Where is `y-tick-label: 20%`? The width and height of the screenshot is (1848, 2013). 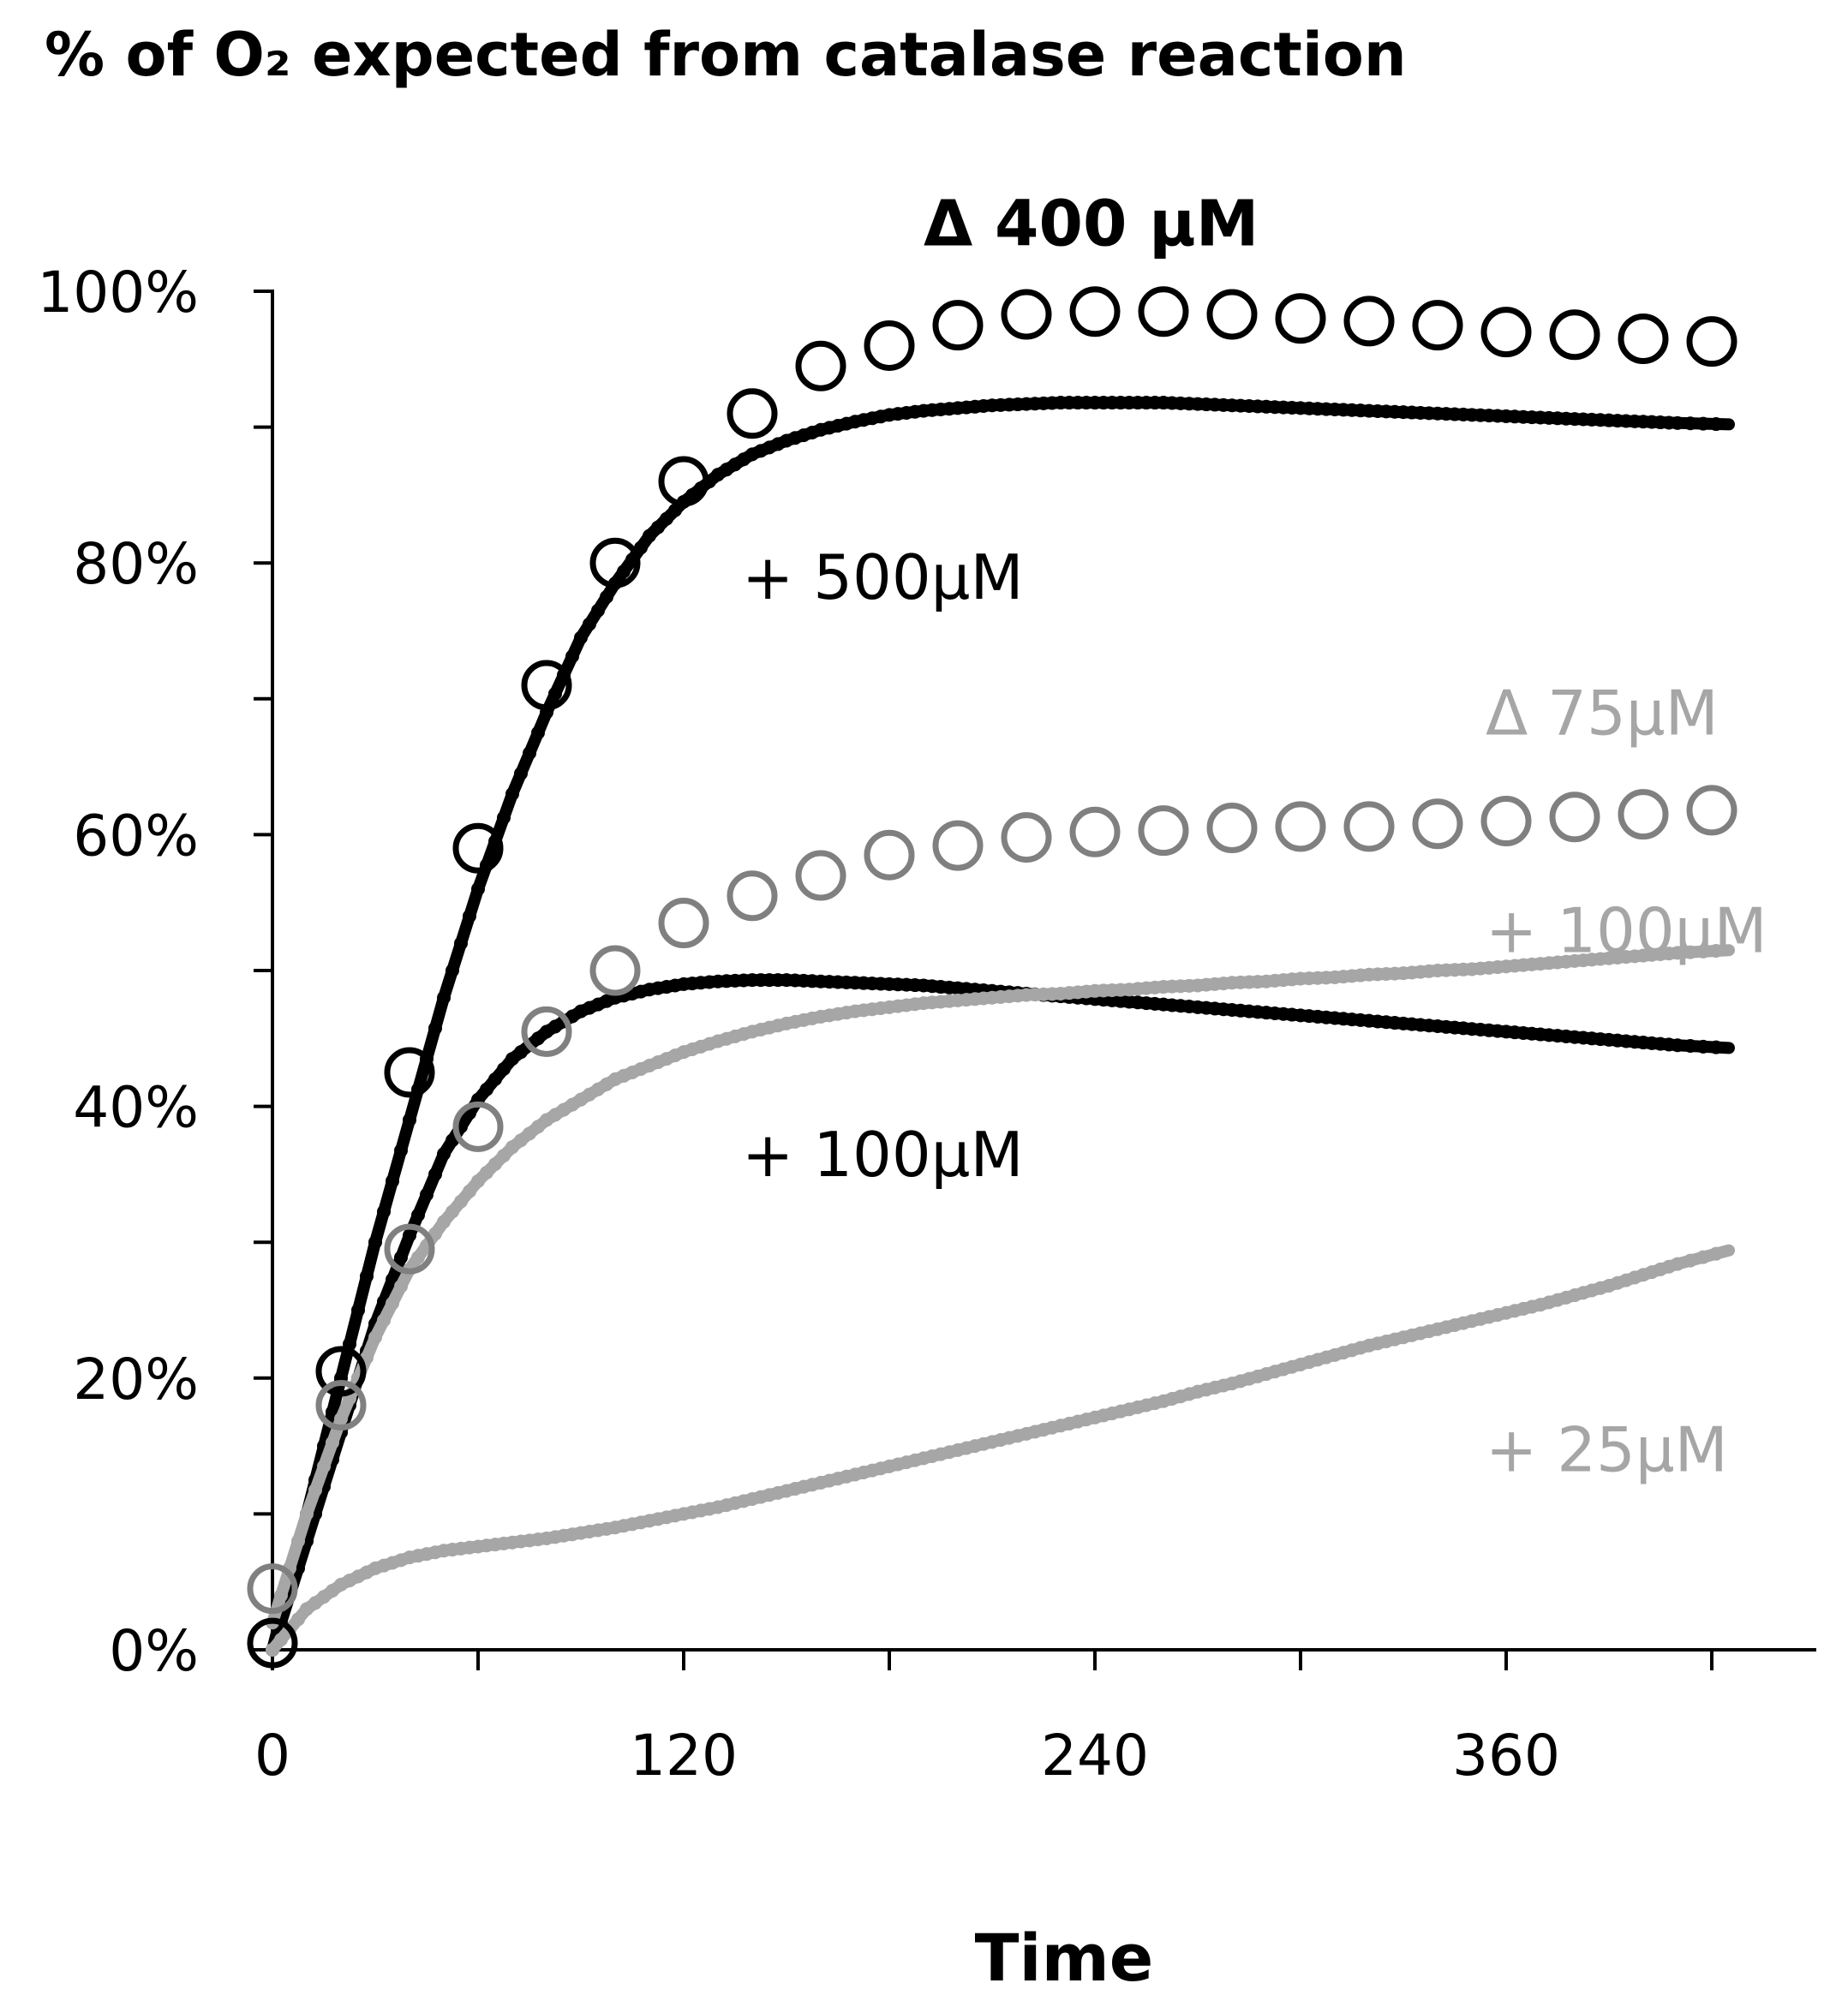
y-tick-label: 20% is located at coordinates (136, 1380).